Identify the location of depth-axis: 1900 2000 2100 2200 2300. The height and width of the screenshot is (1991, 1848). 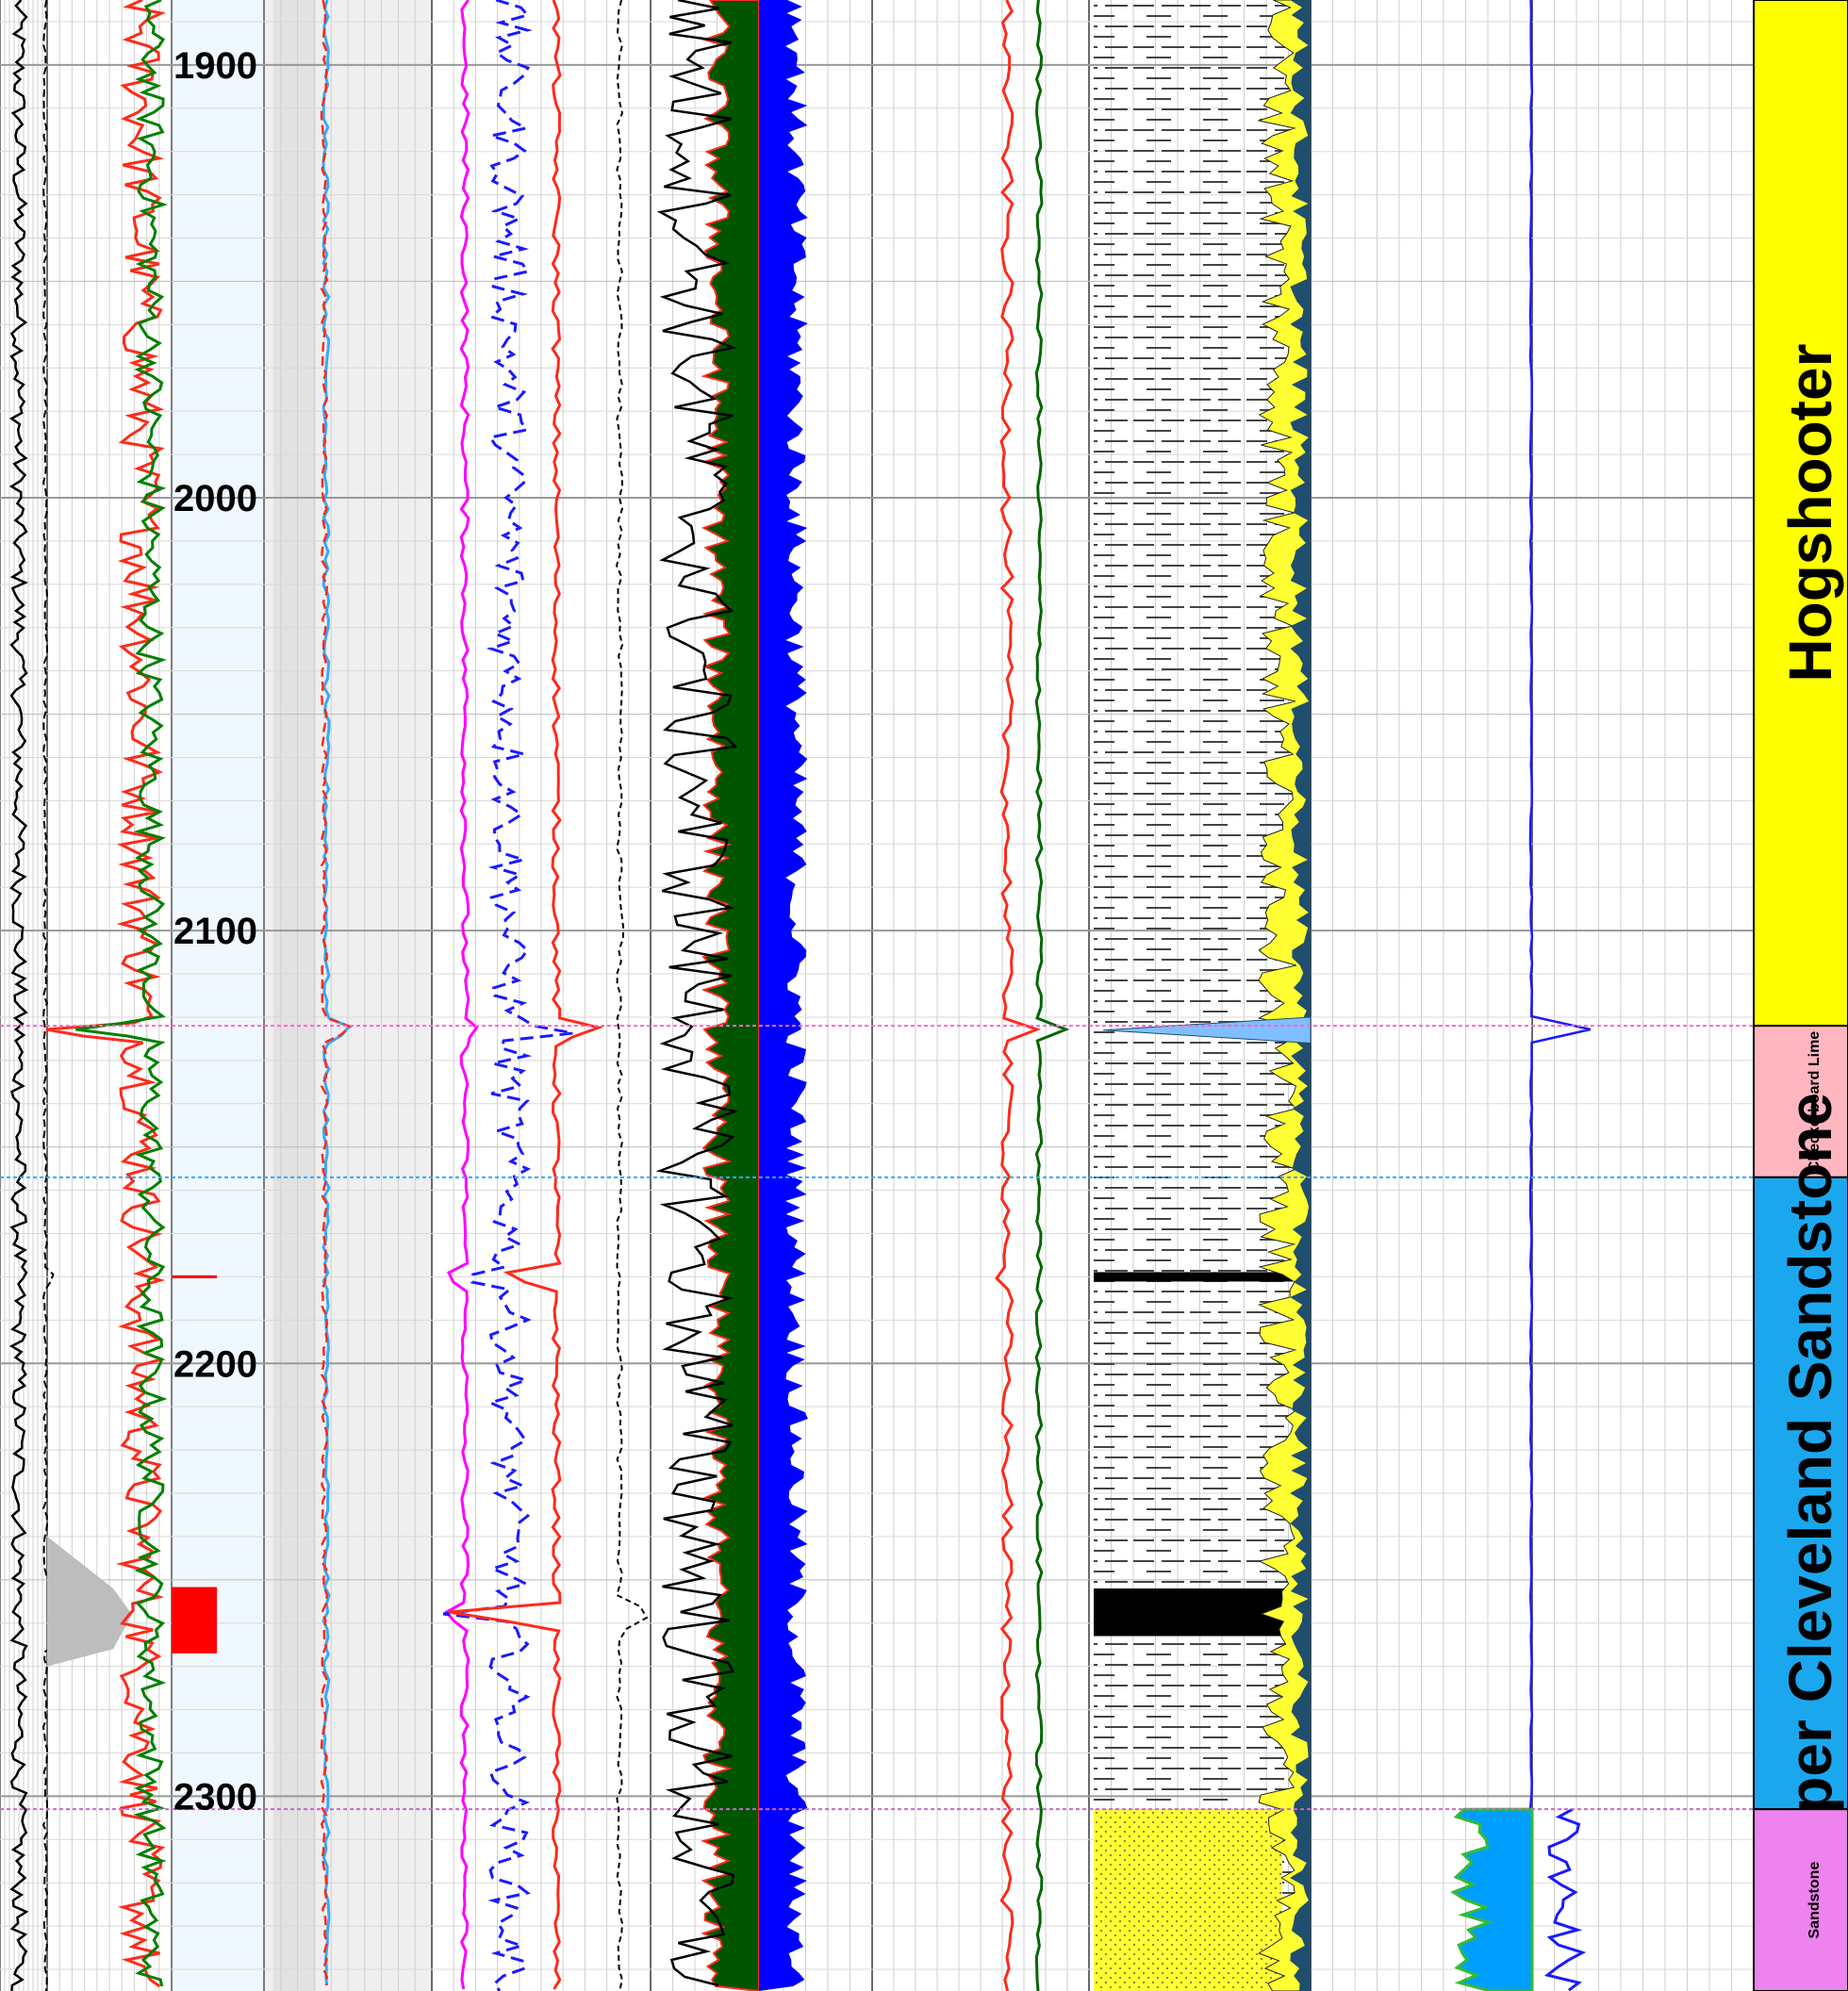
(215, 931).